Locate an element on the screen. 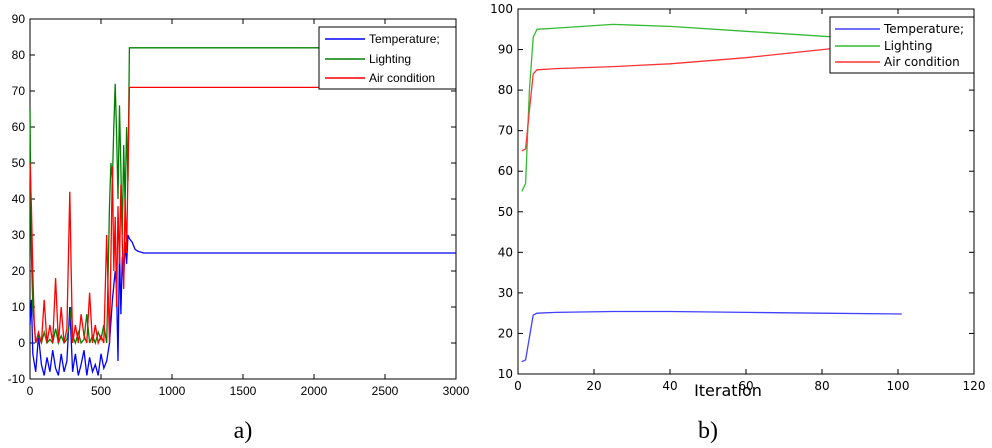  chart-b-xtick-label: 0 is located at coordinates (518, 386).